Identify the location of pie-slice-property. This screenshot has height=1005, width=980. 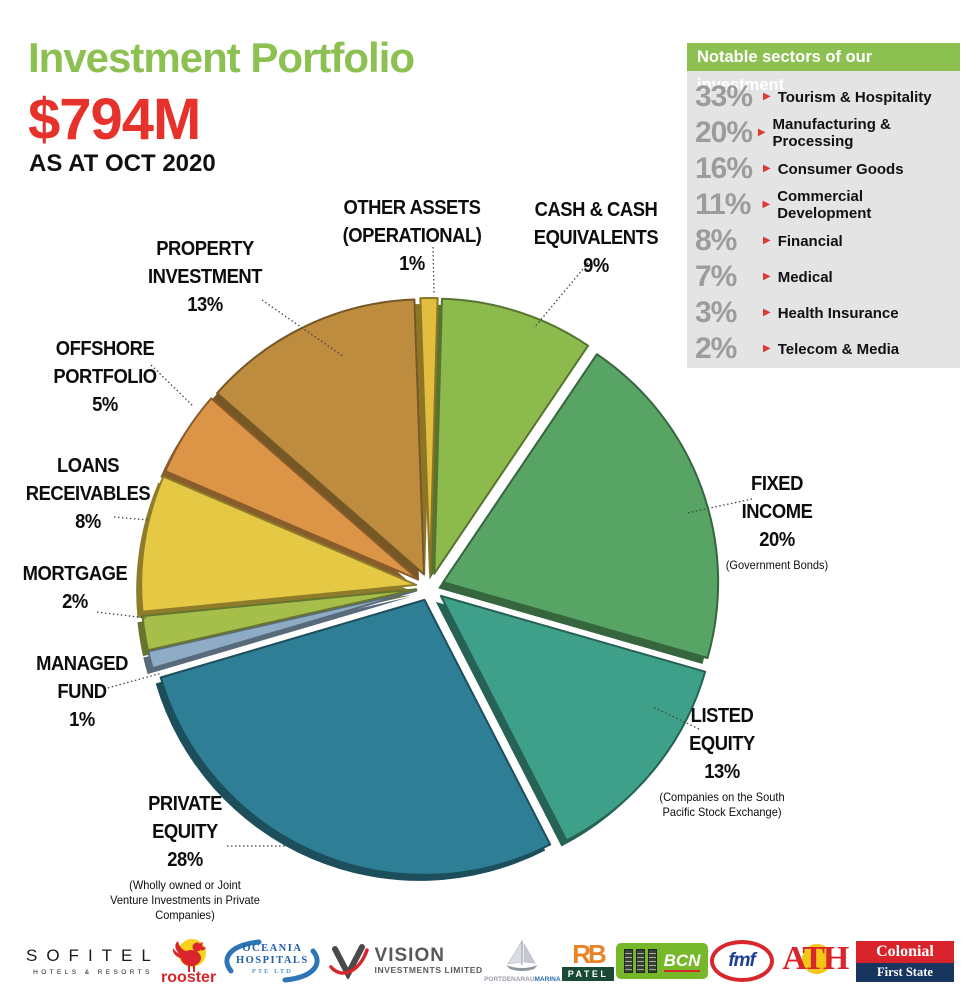
(320, 437).